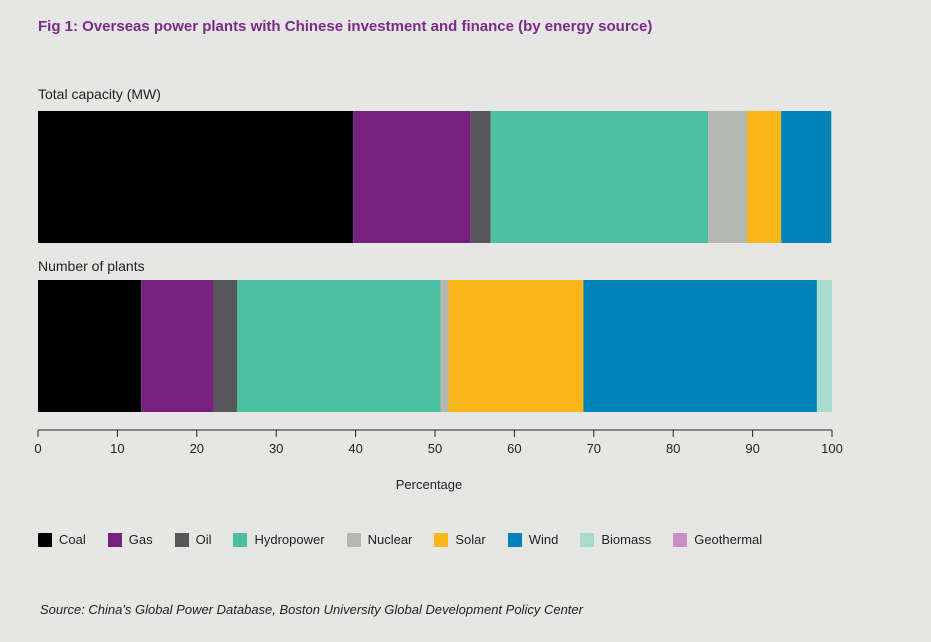 This screenshot has width=931, height=642. What do you see at coordinates (429, 484) in the screenshot?
I see `x-axis-title: Percentage` at bounding box center [429, 484].